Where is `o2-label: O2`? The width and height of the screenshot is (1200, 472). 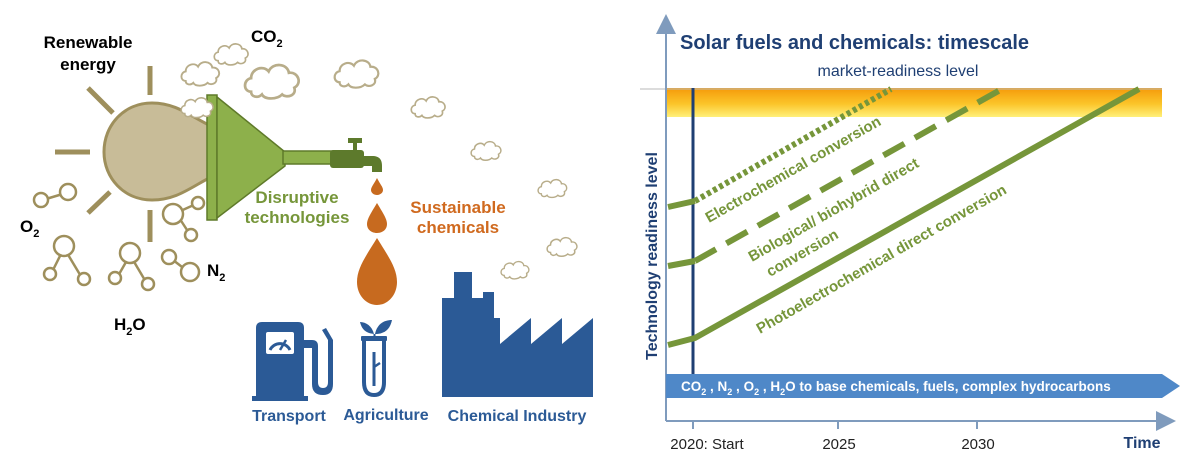 o2-label: O2 is located at coordinates (29, 228).